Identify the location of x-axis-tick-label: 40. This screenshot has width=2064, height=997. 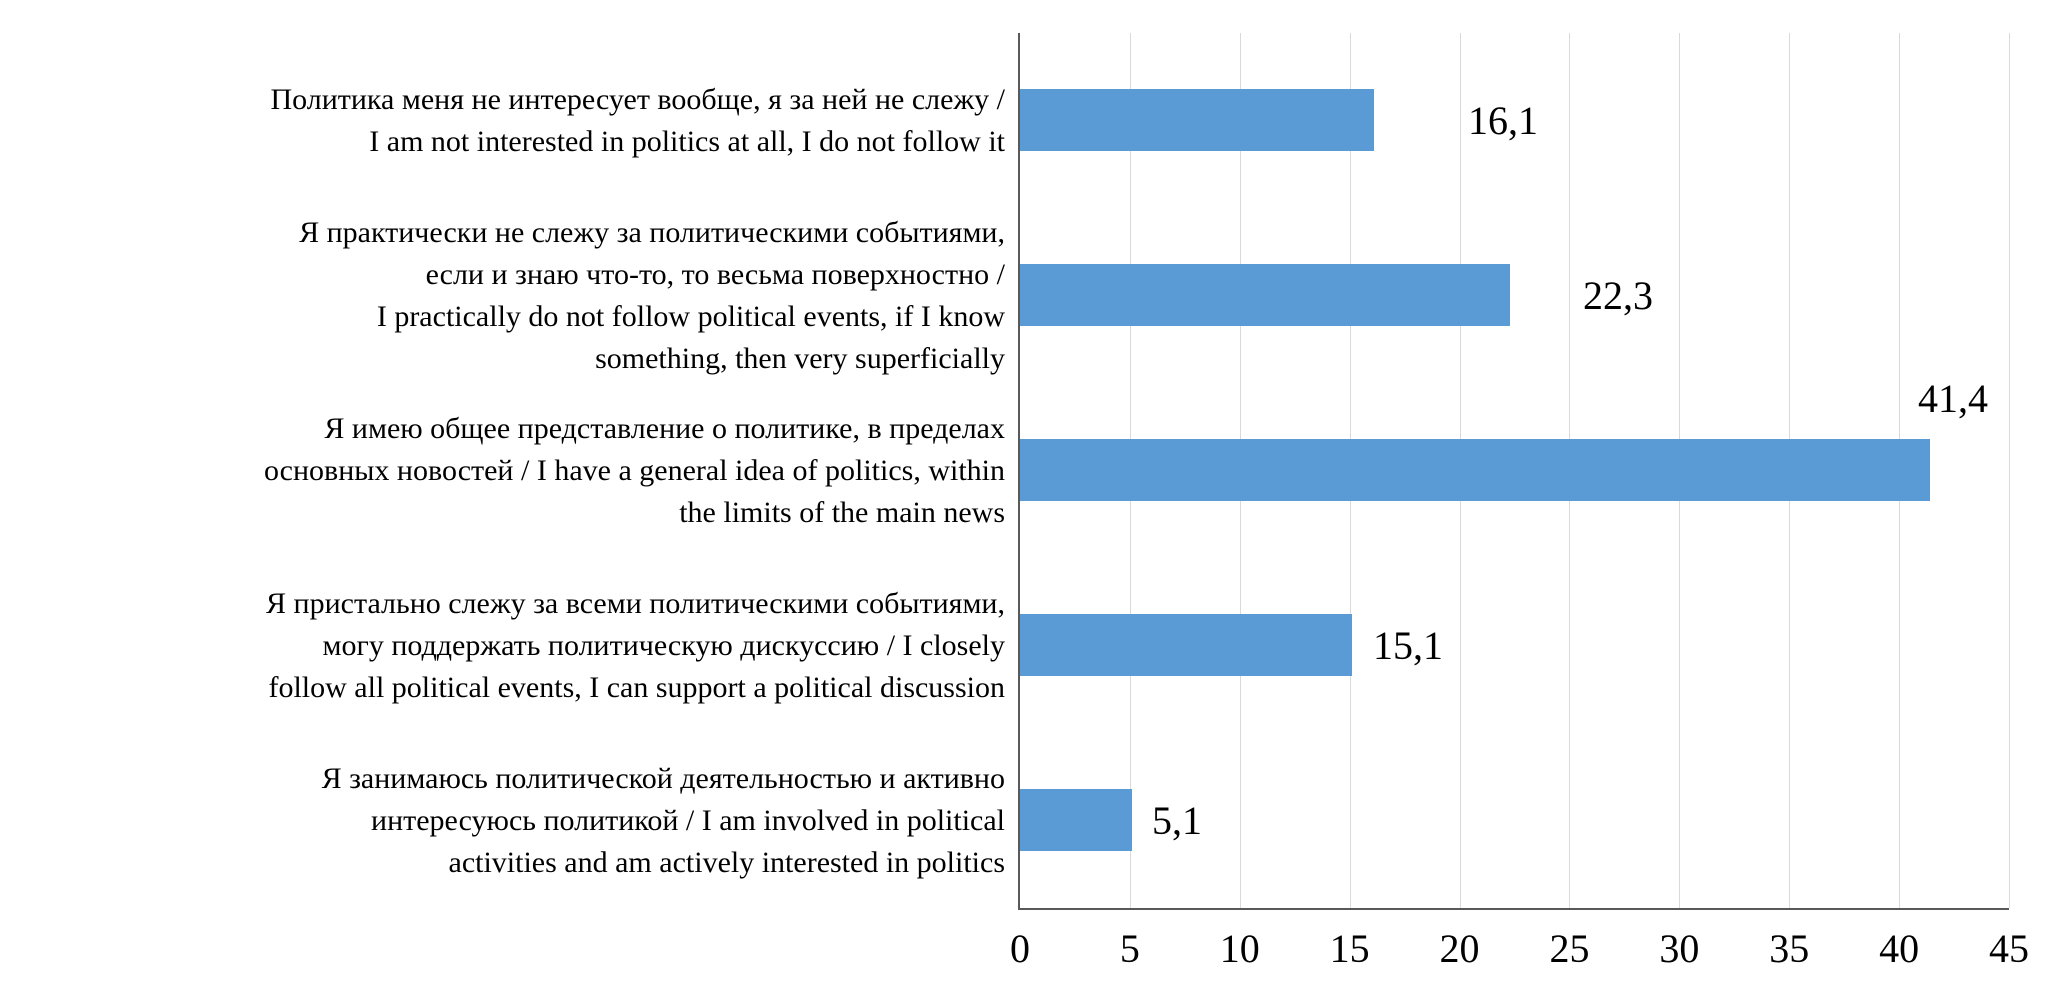
(1899, 948).